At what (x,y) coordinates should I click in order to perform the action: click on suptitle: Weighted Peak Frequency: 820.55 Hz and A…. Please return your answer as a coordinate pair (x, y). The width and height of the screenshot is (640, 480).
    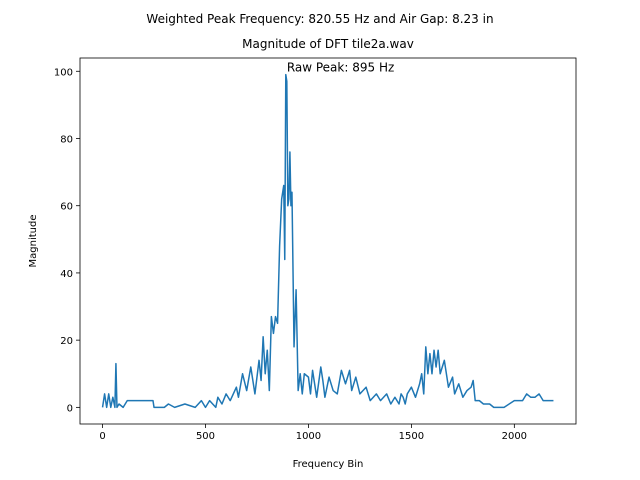
    Looking at the image, I should click on (319, 19).